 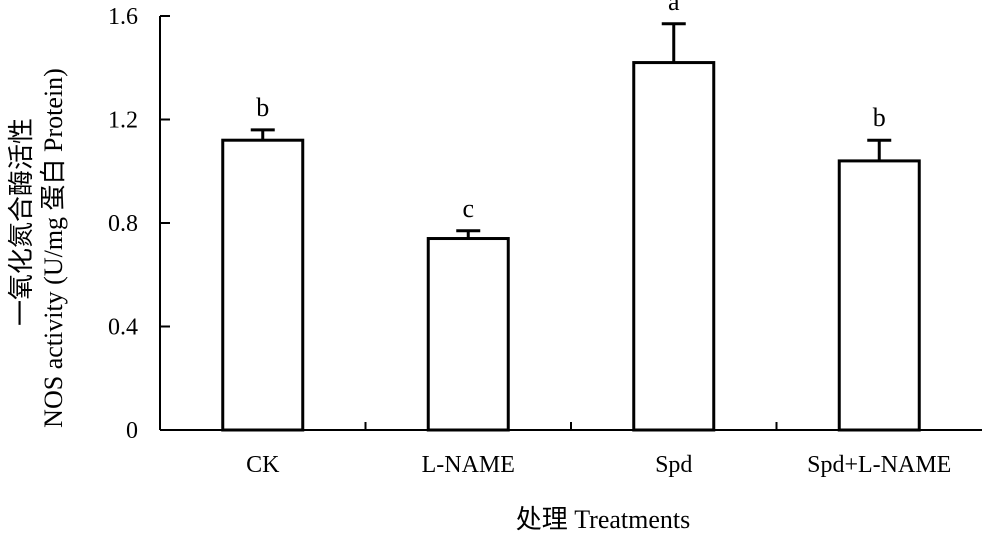 I want to click on category-label: L-NAME, so click(x=468, y=465).